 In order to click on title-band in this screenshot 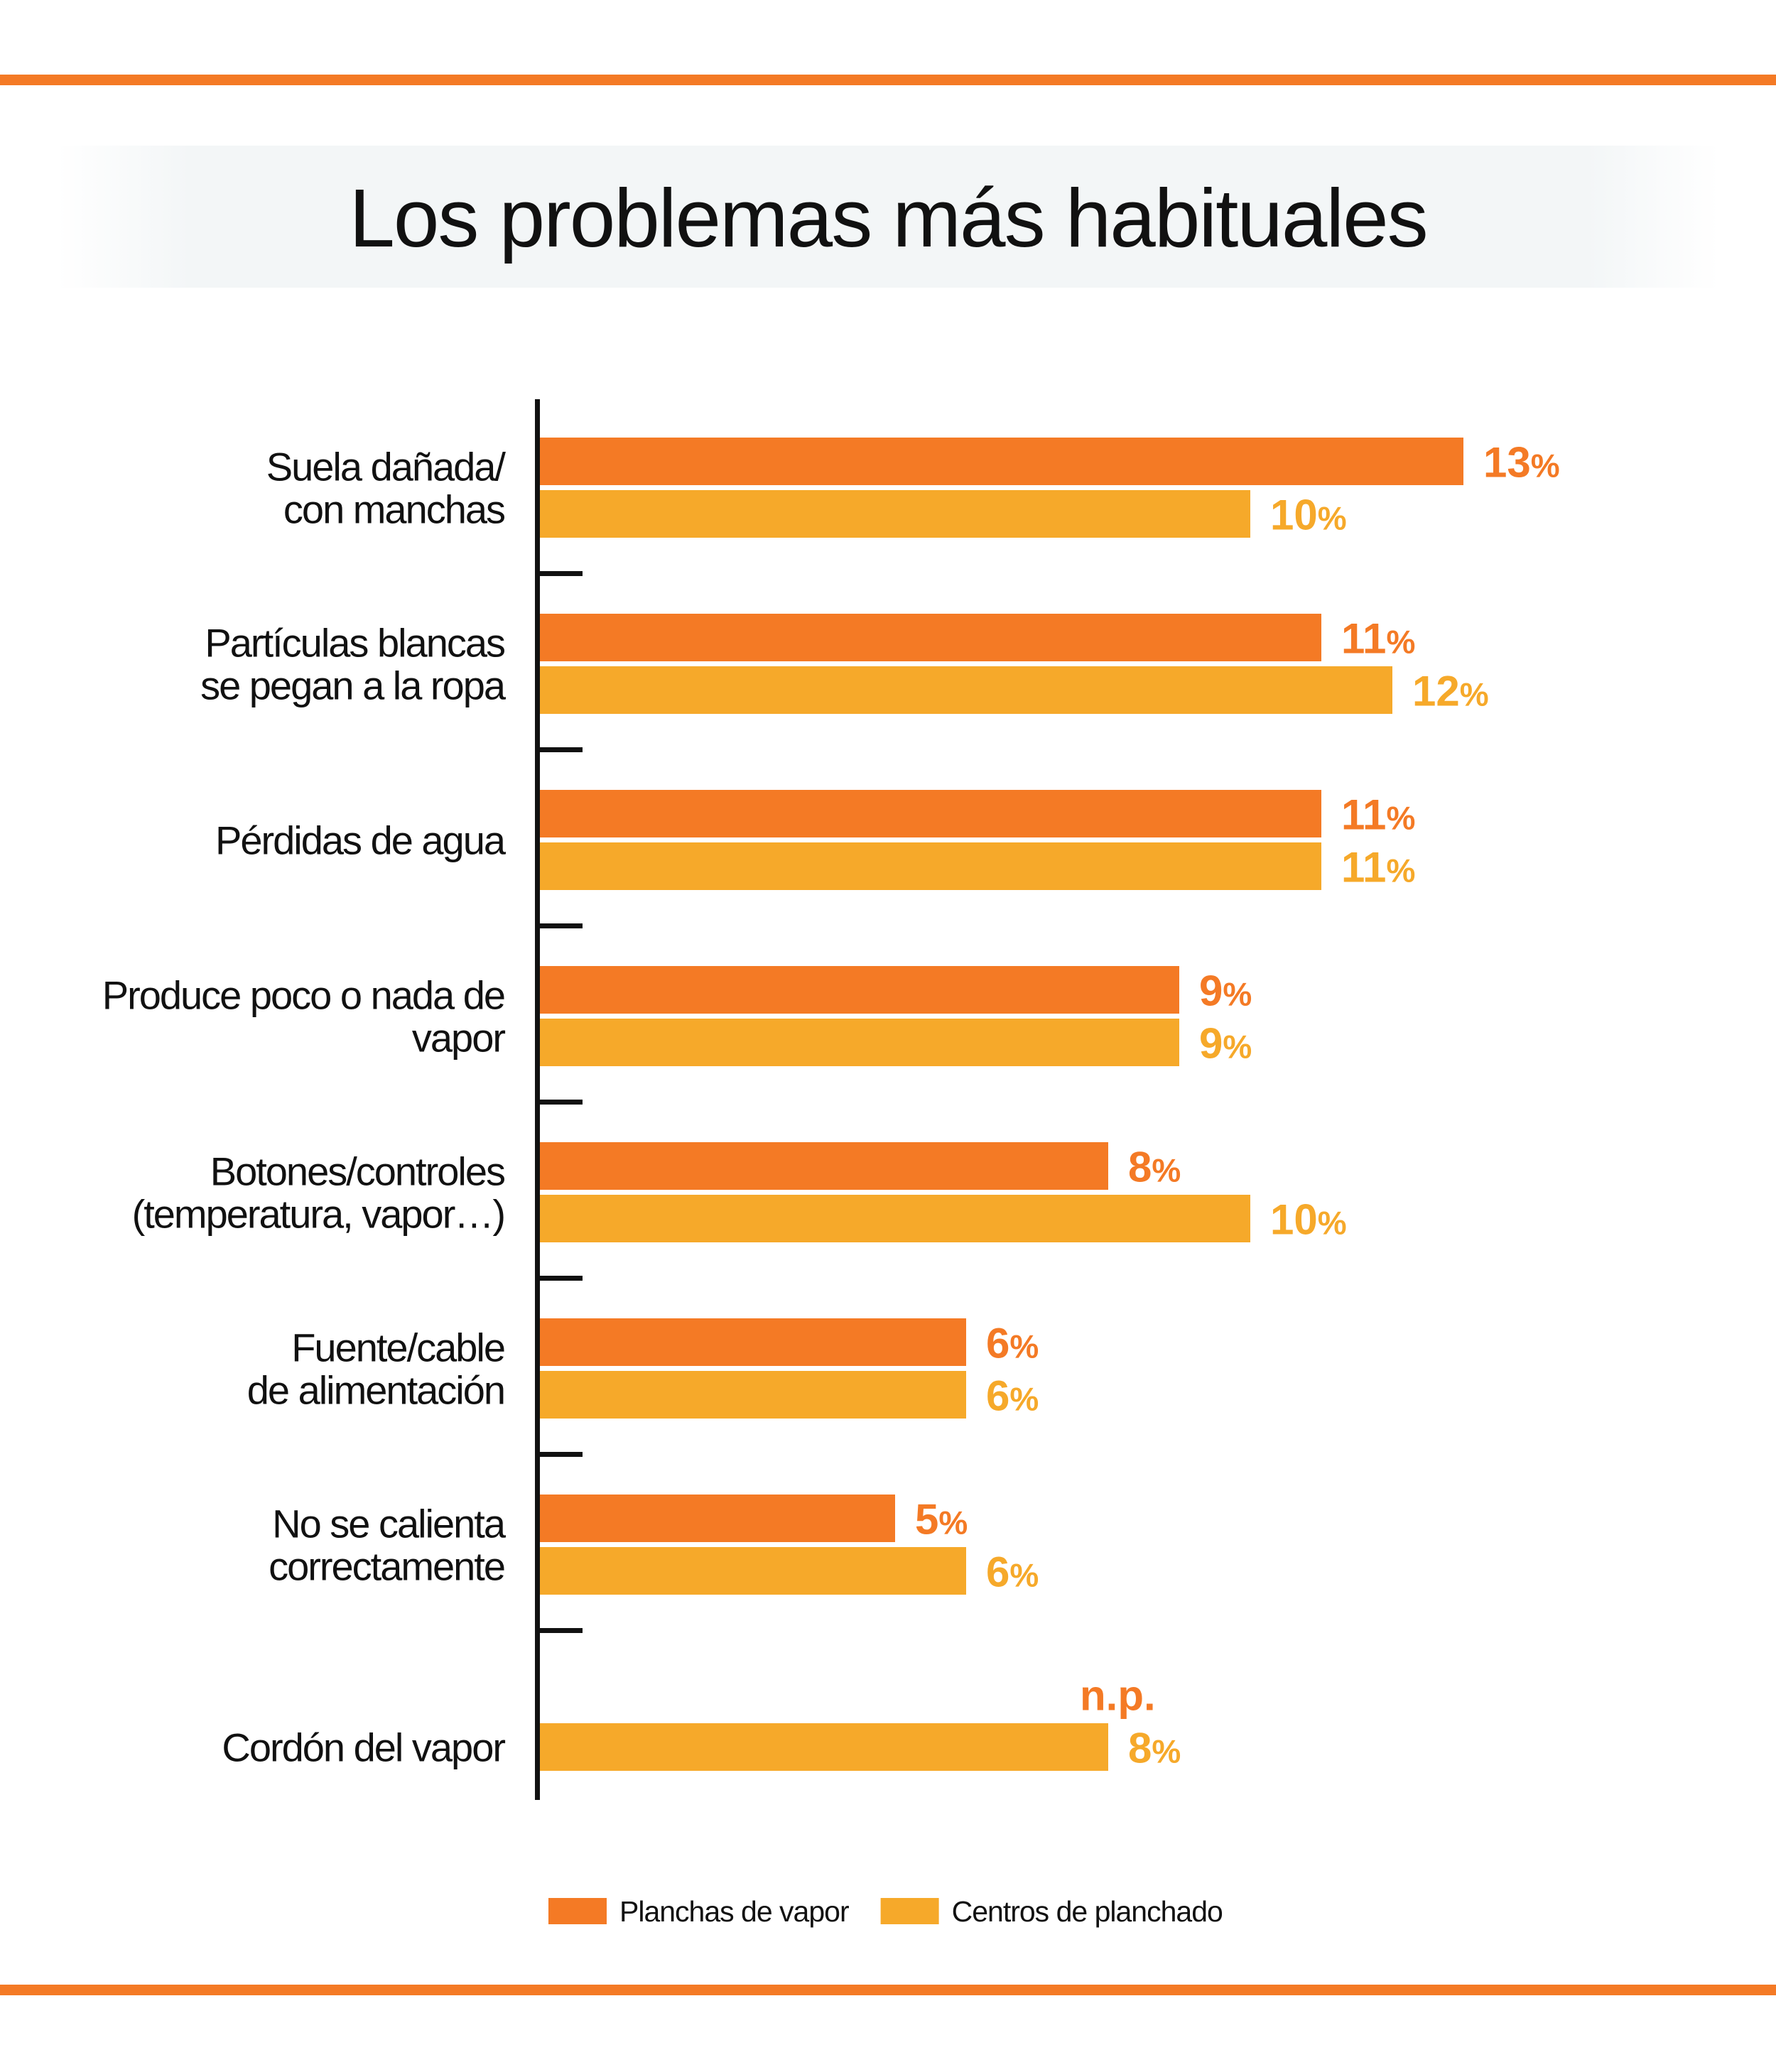, I will do `click(888, 217)`.